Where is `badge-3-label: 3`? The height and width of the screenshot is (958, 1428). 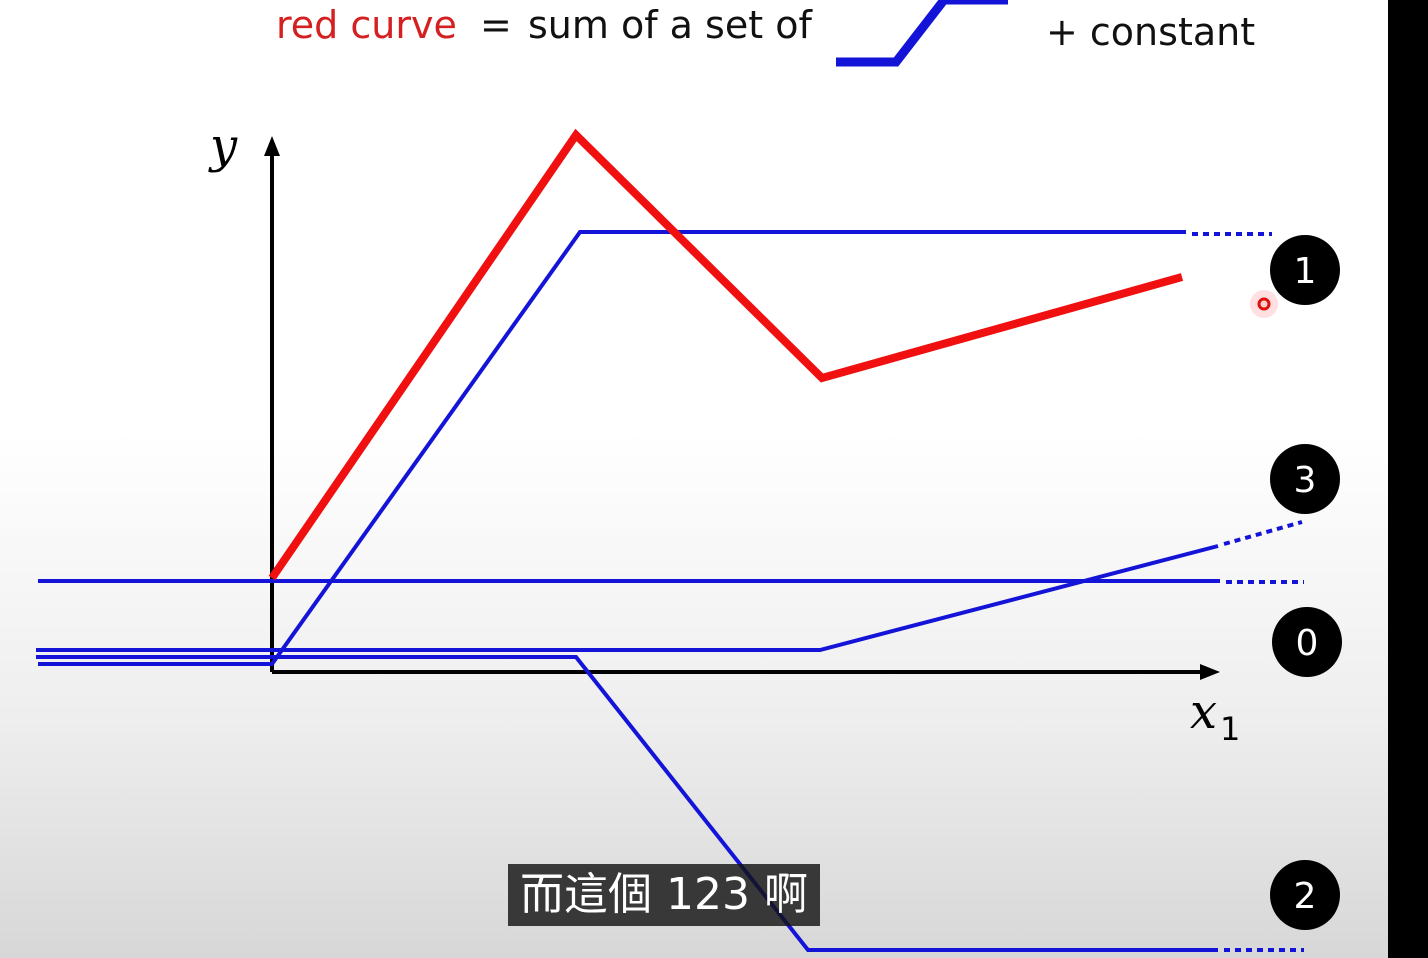 badge-3-label: 3 is located at coordinates (1305, 480).